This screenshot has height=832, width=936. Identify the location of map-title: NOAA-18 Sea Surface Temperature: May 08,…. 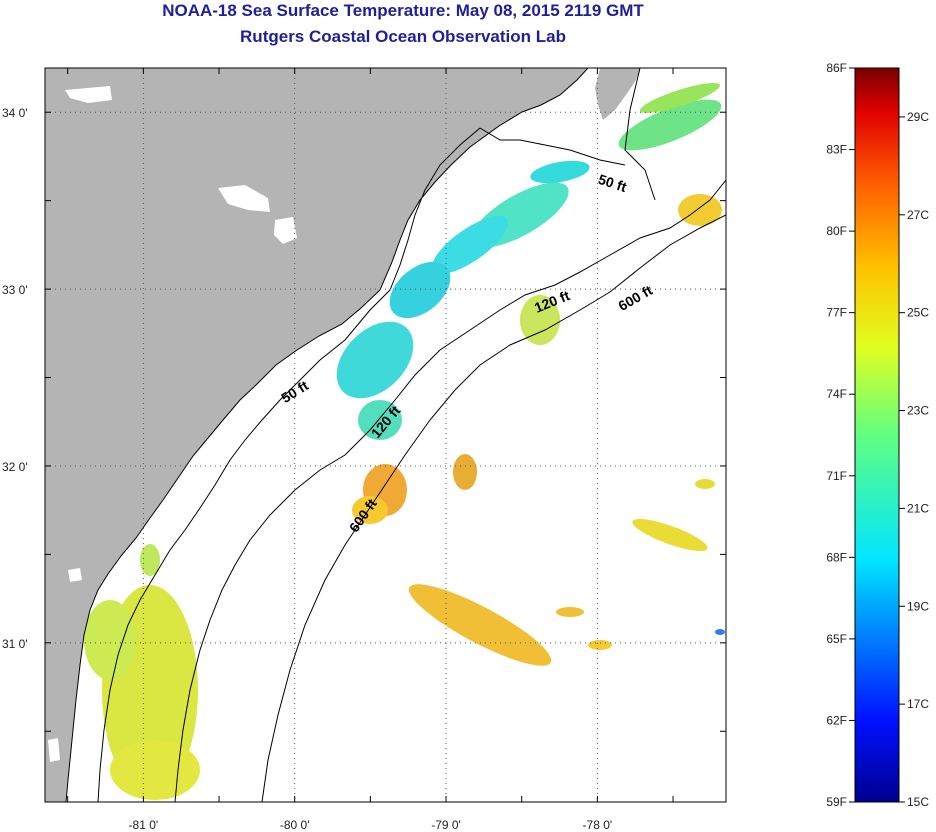
(403, 10).